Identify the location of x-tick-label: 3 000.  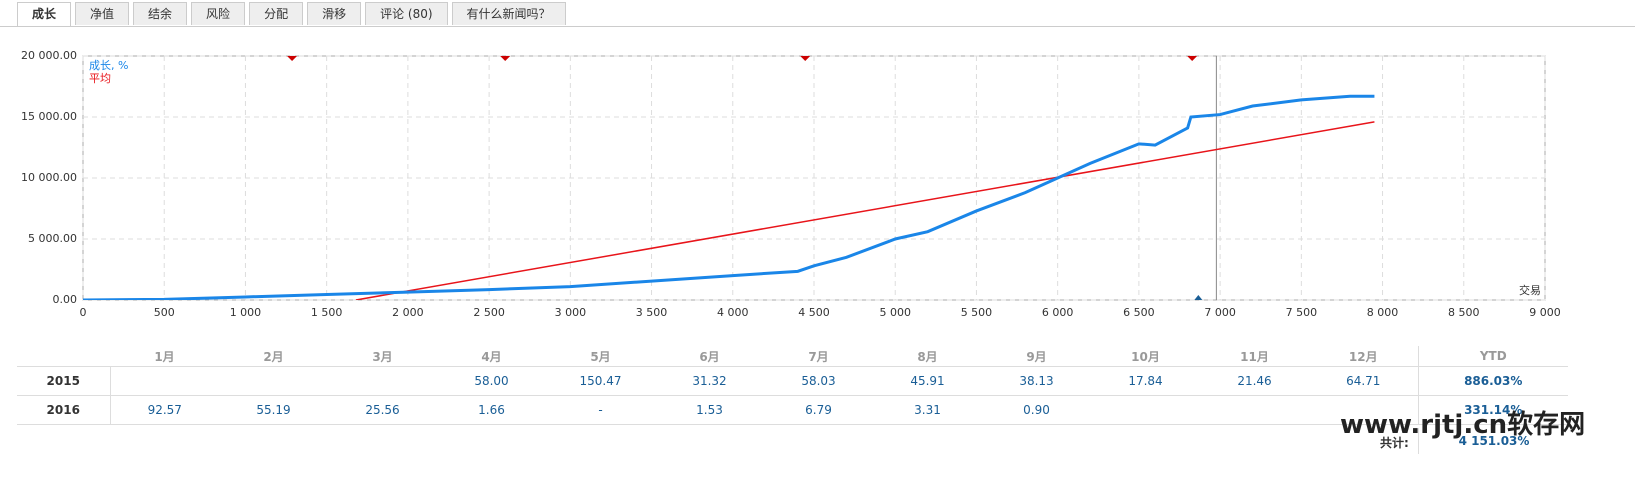
(571, 312).